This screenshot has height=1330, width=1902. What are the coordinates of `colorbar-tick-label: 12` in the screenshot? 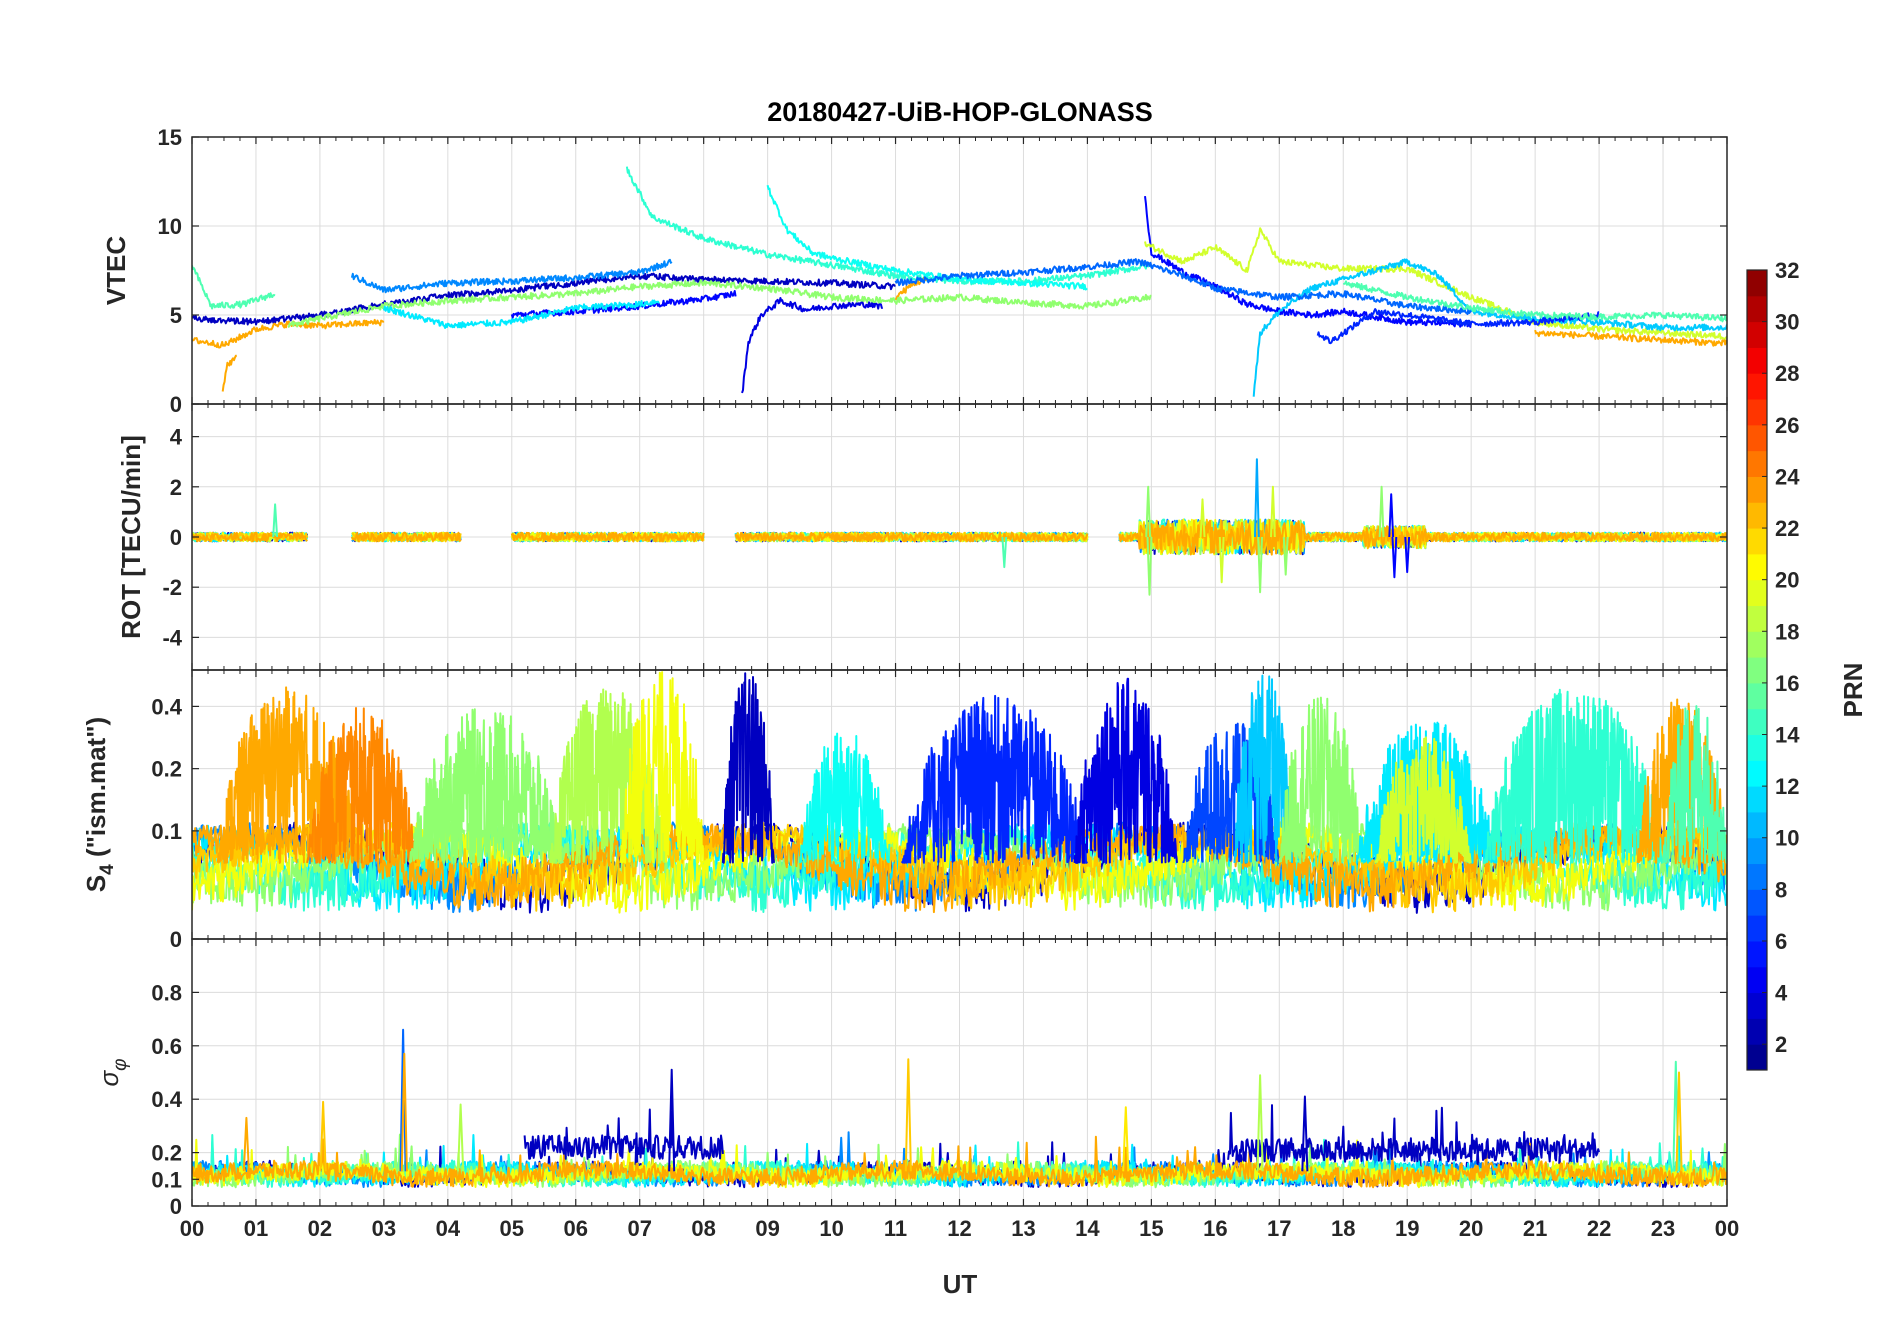 It's located at (1787, 786).